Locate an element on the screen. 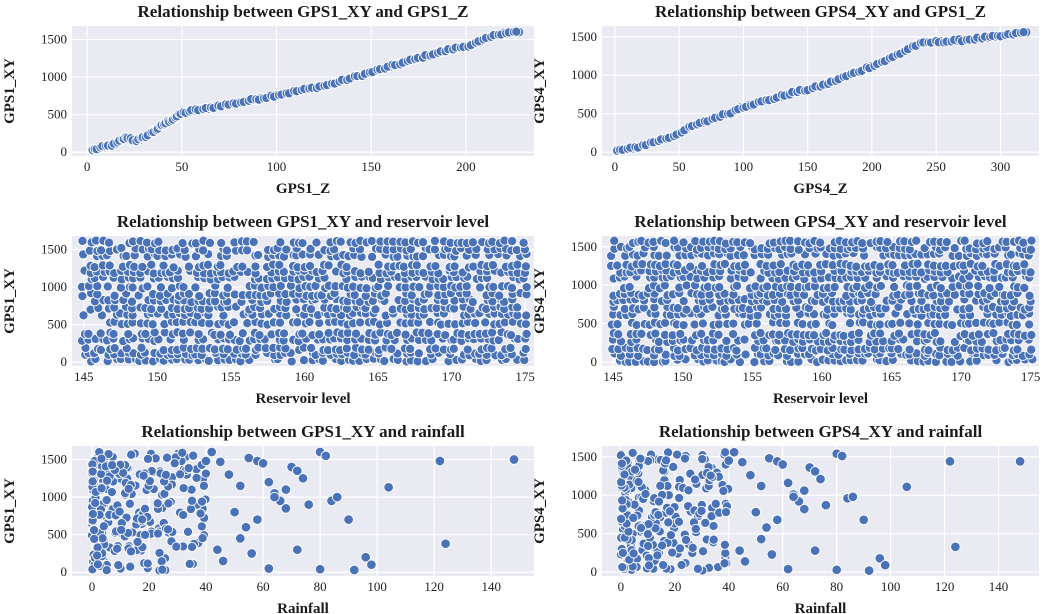 This screenshot has width=1052, height=614. x-tick-label: 140 is located at coordinates (999, 586).